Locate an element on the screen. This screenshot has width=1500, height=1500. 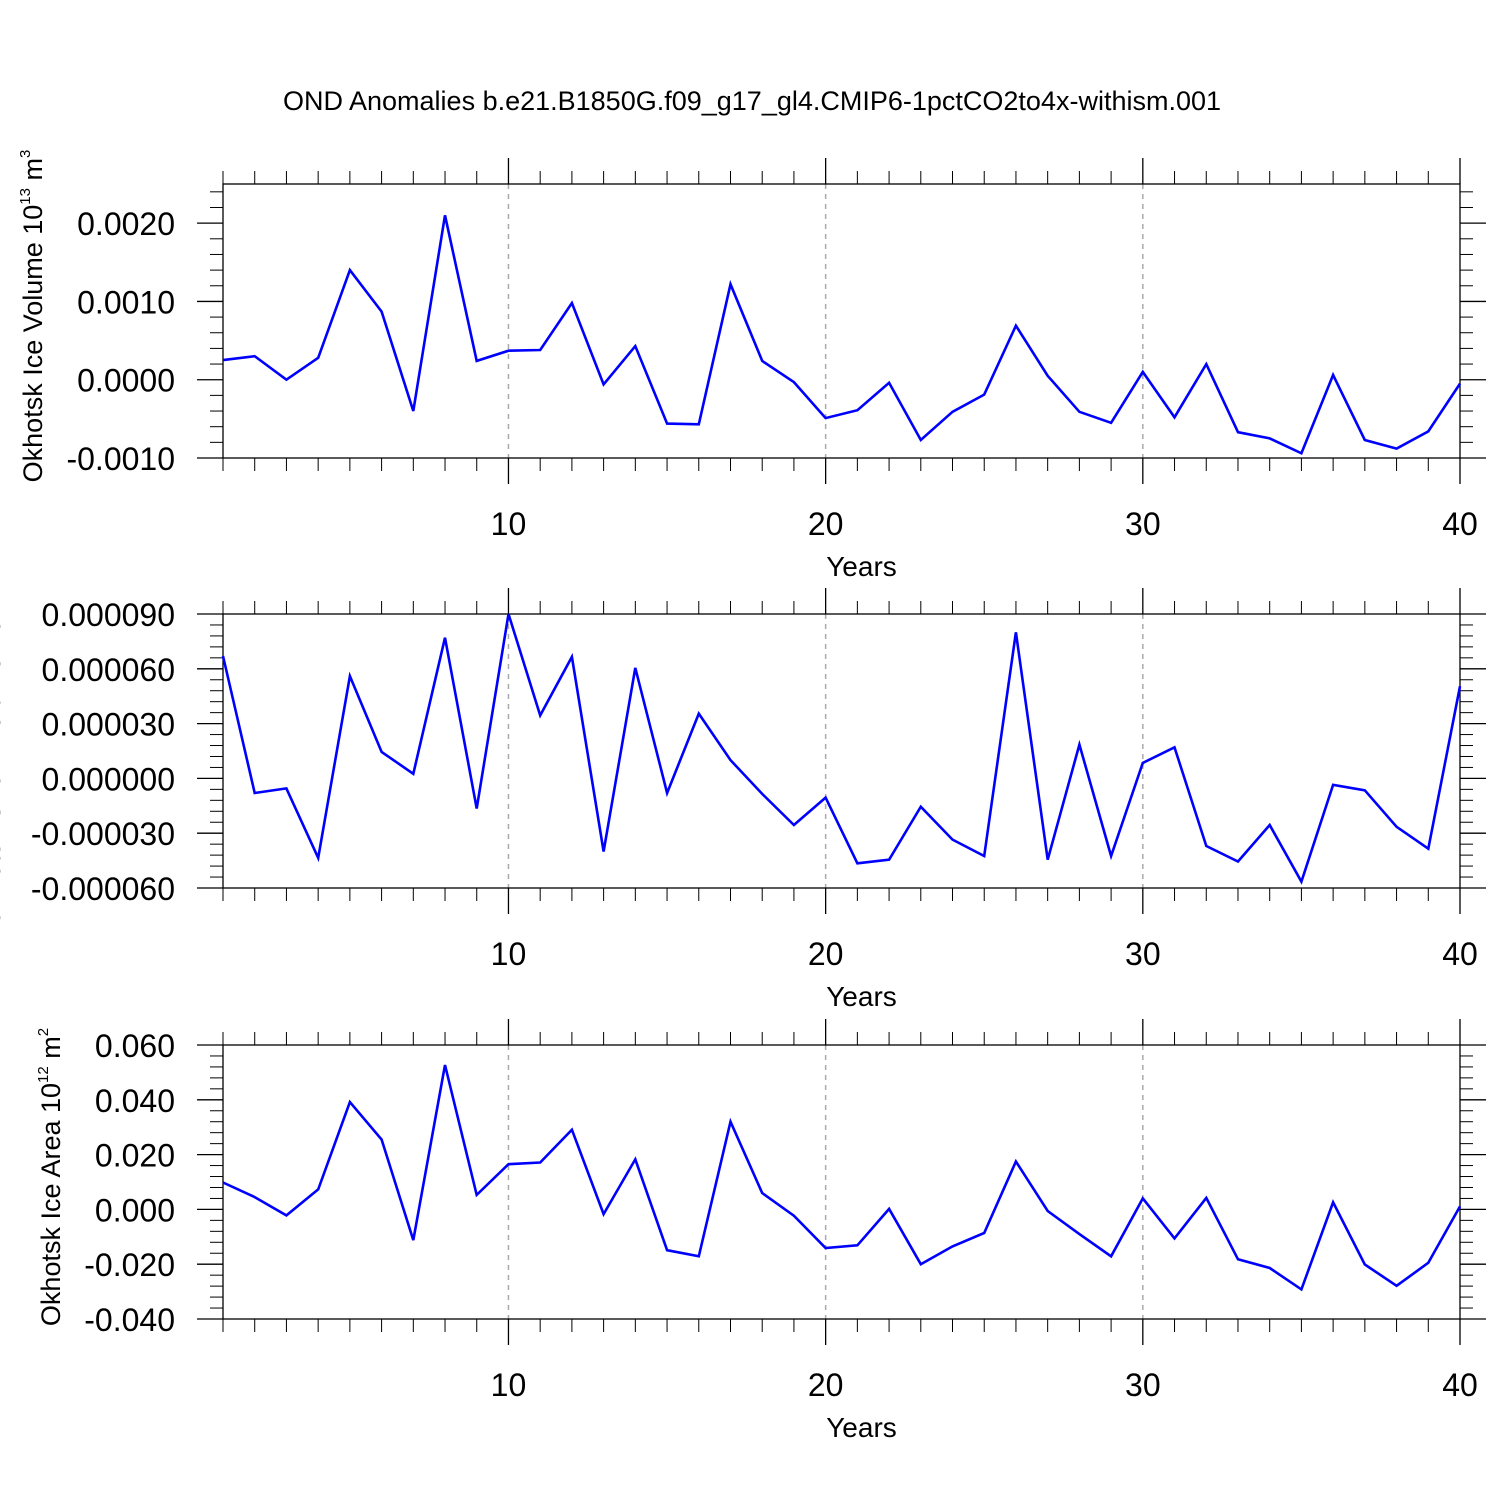
y-tick-label: -0.040 is located at coordinates (129, 1320).